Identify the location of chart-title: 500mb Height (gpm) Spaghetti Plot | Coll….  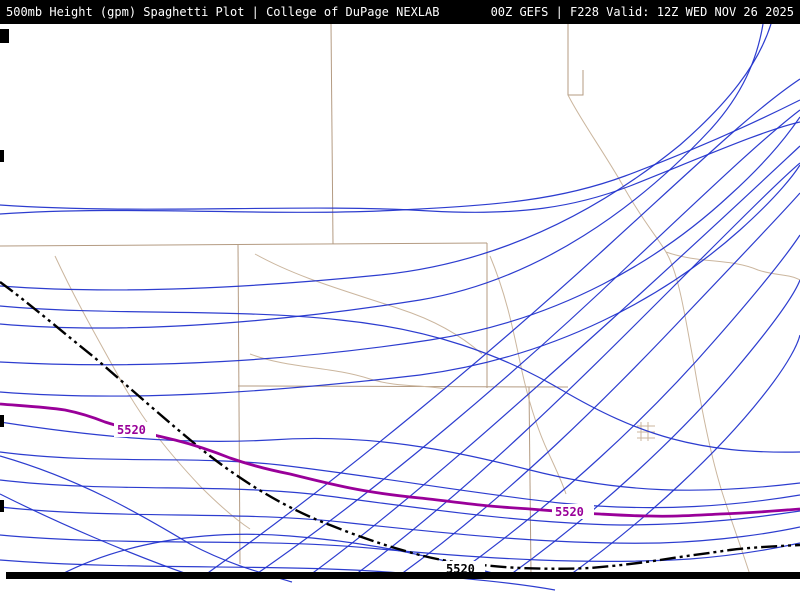
(223, 12).